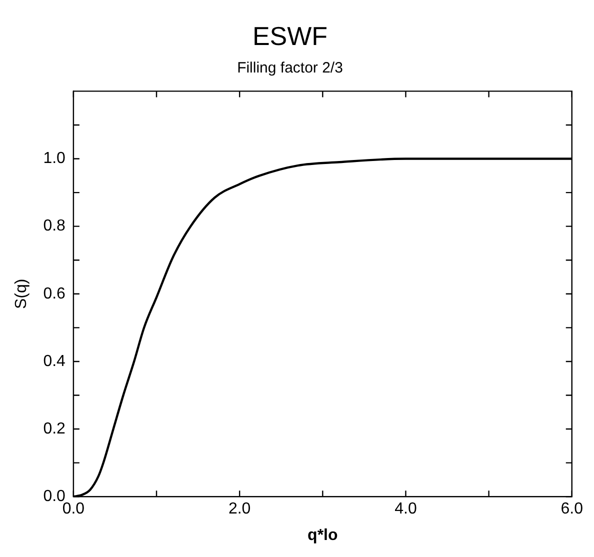 The image size is (594, 557). What do you see at coordinates (21, 294) in the screenshot?
I see `y-axis-title: S(q)` at bounding box center [21, 294].